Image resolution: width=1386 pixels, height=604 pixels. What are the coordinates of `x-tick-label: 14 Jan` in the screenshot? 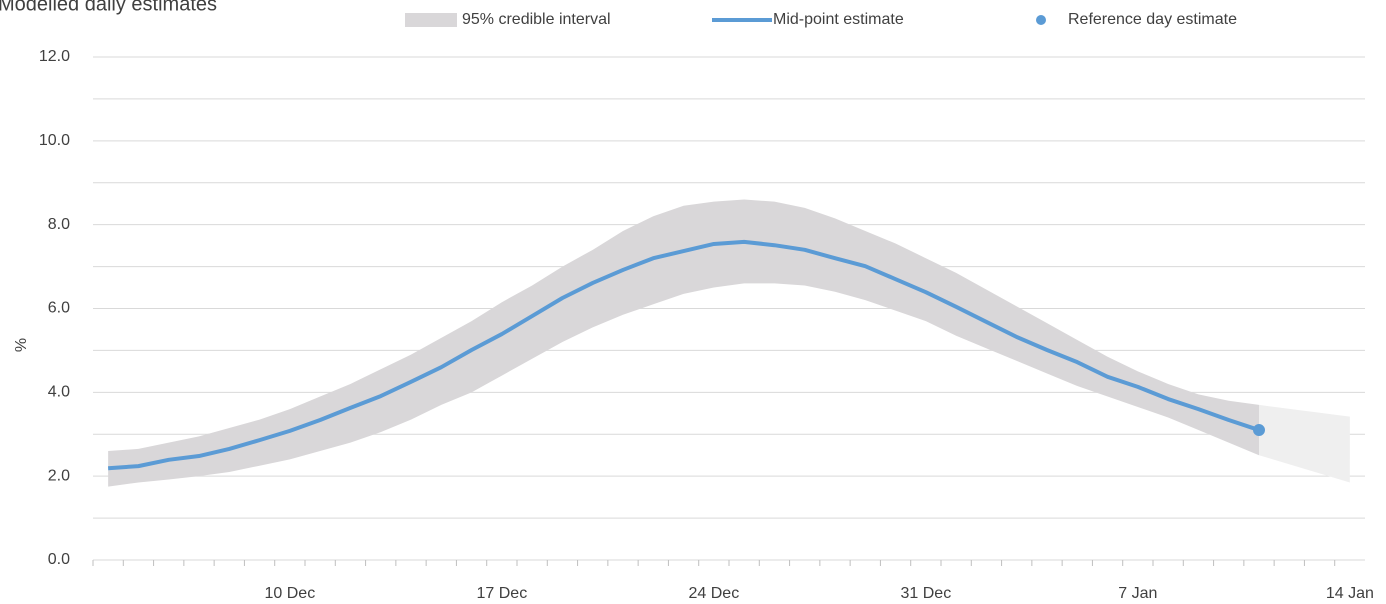 It's located at (1350, 593).